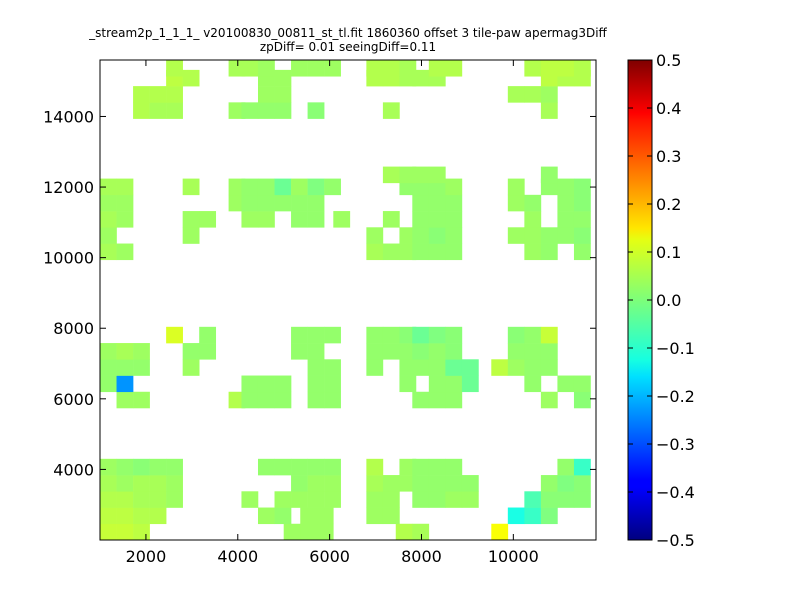 The height and width of the screenshot is (600, 800). I want to click on colorbar-tick-label: 0.3, so click(668, 156).